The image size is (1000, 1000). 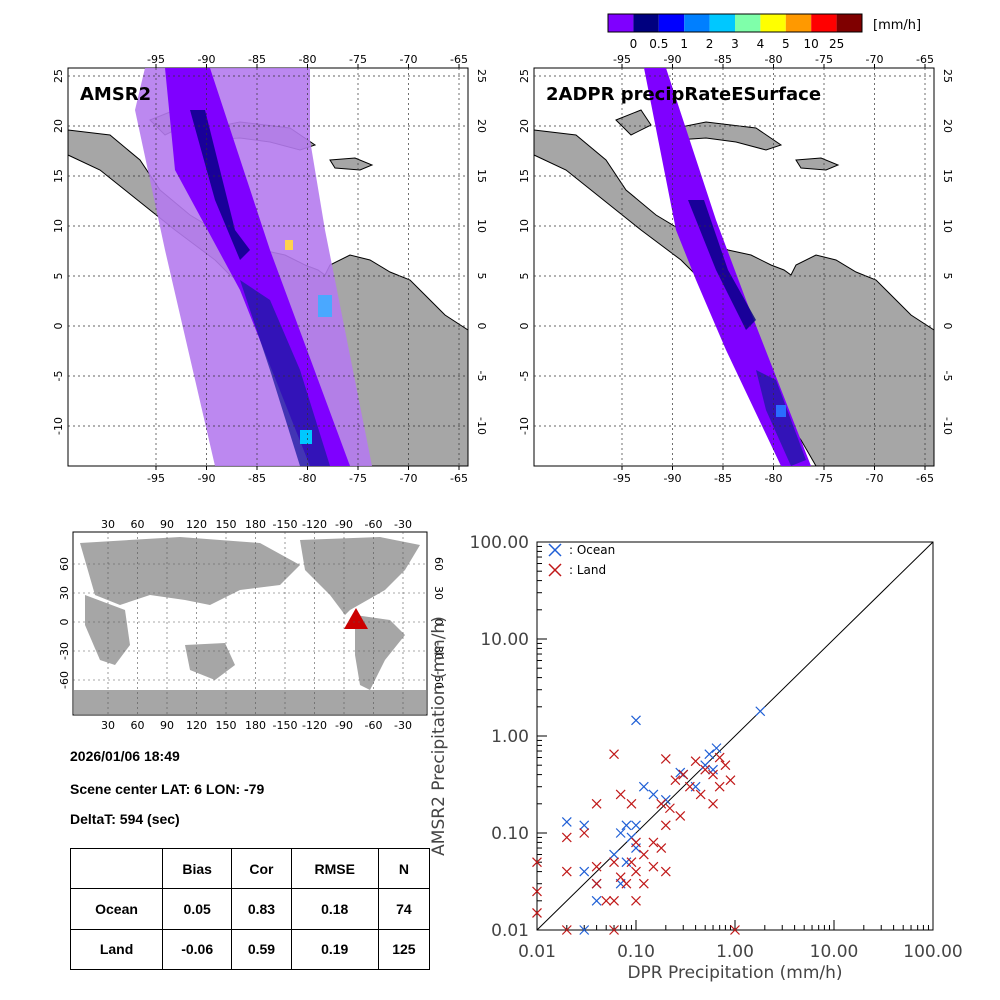 I want to click on lon-tick-top: -70, so click(x=875, y=59).